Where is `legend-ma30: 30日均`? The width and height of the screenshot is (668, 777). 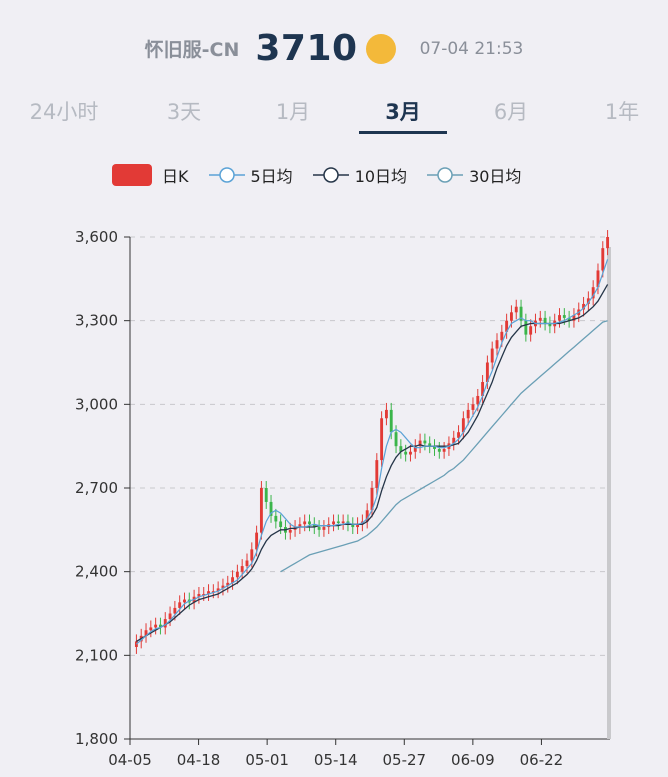 legend-ma30: 30日均 is located at coordinates (474, 175).